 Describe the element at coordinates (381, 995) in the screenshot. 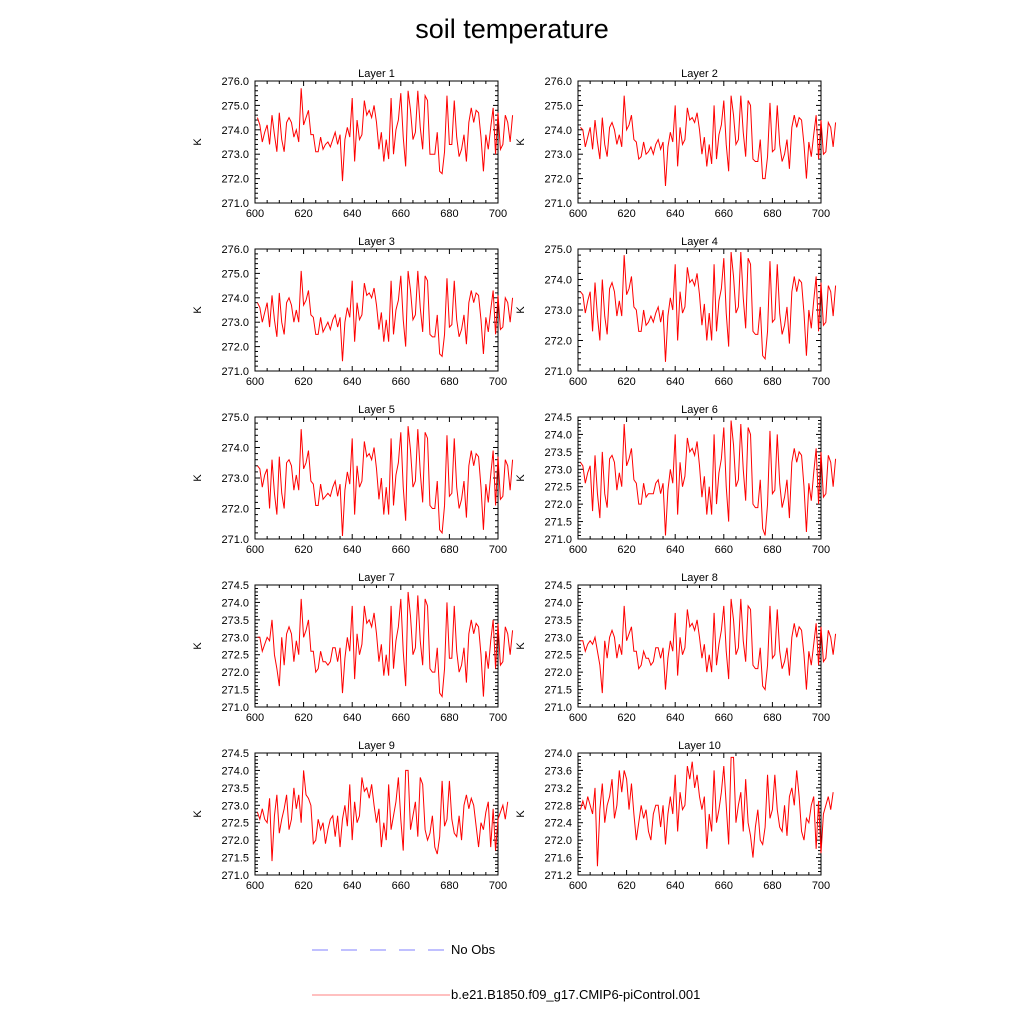

I see `legend-model-line` at that location.